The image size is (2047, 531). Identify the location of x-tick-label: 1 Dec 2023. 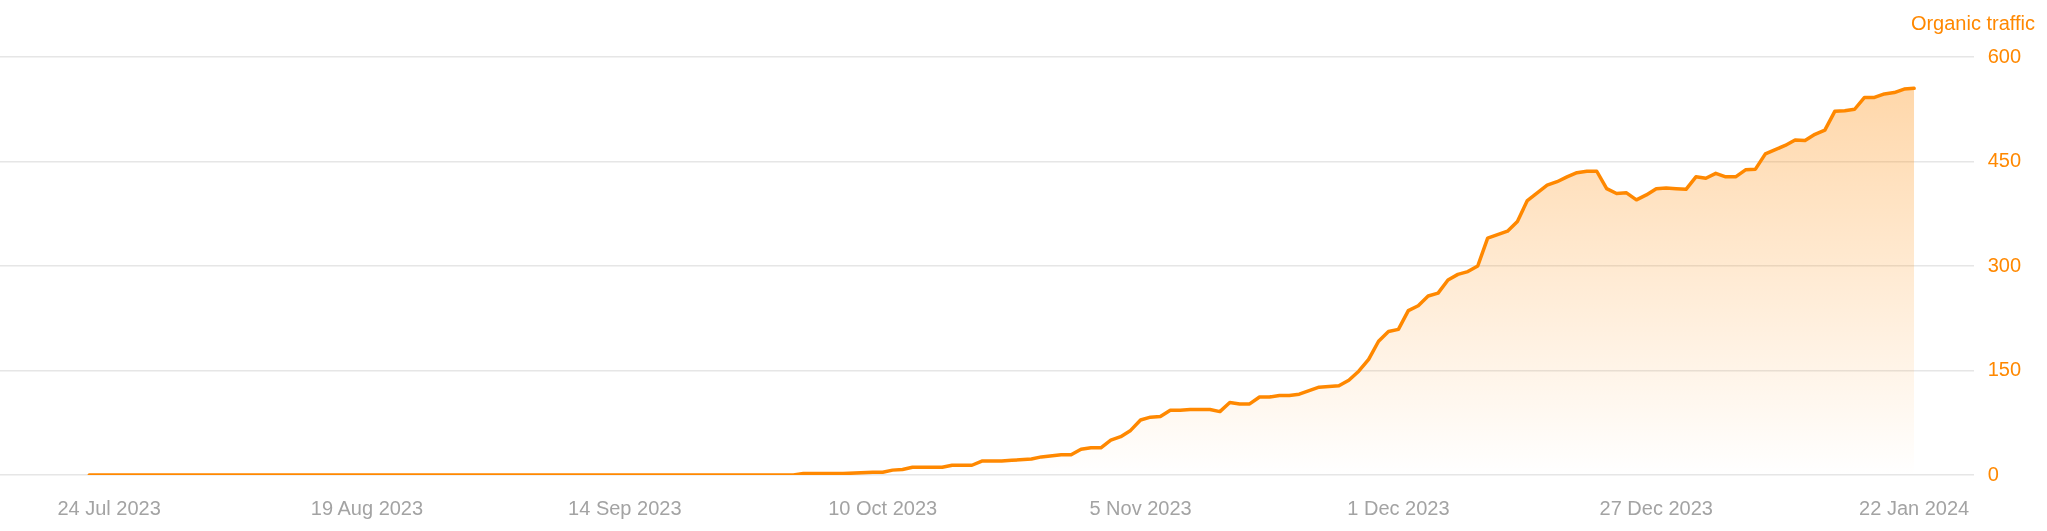
(1398, 507).